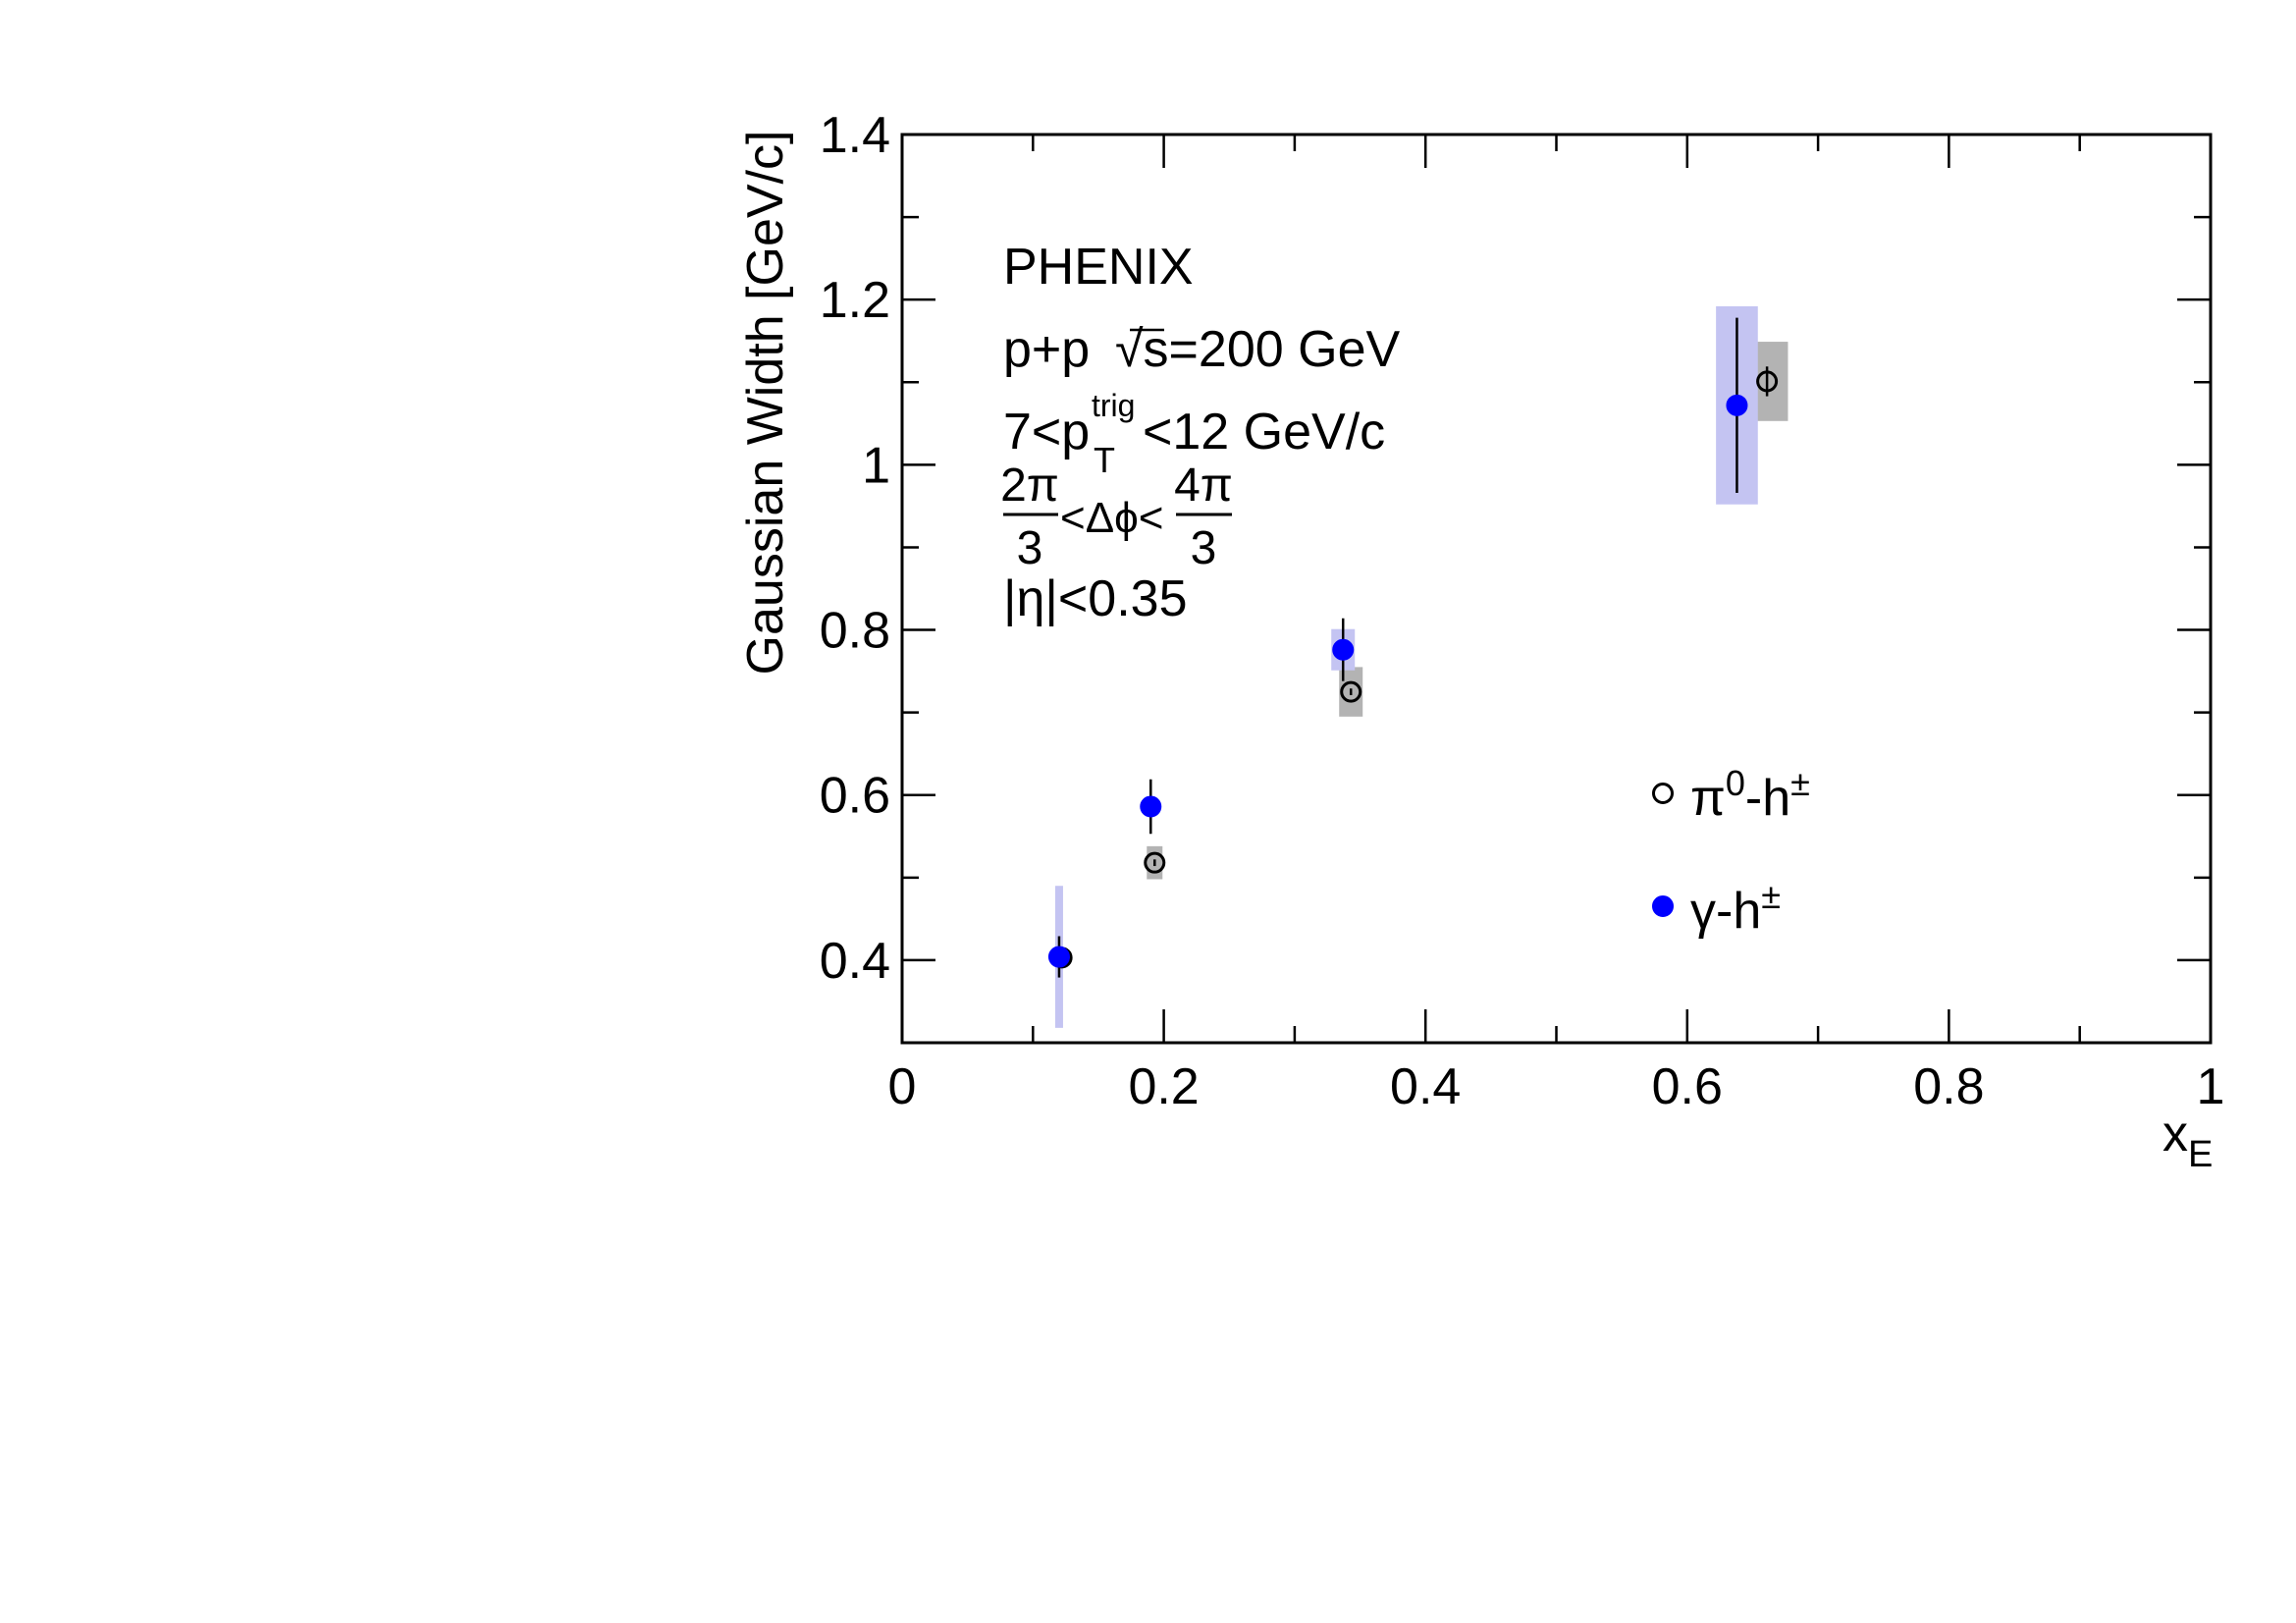  Describe the element at coordinates (902, 1086) in the screenshot. I see `x-tick-label: 0` at that location.